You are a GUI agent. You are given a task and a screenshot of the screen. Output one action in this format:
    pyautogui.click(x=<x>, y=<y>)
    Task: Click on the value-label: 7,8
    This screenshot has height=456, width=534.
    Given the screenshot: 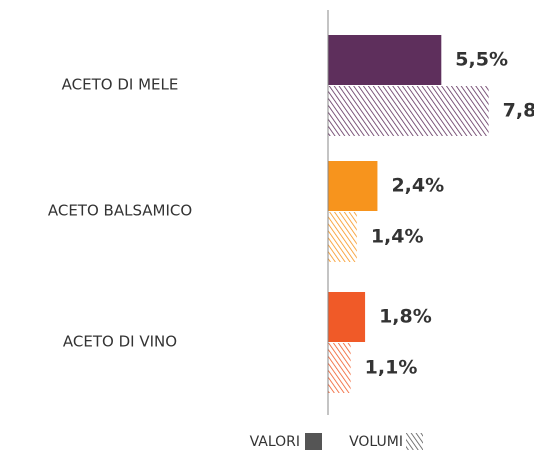 What is the action you would take?
    pyautogui.click(x=518, y=111)
    